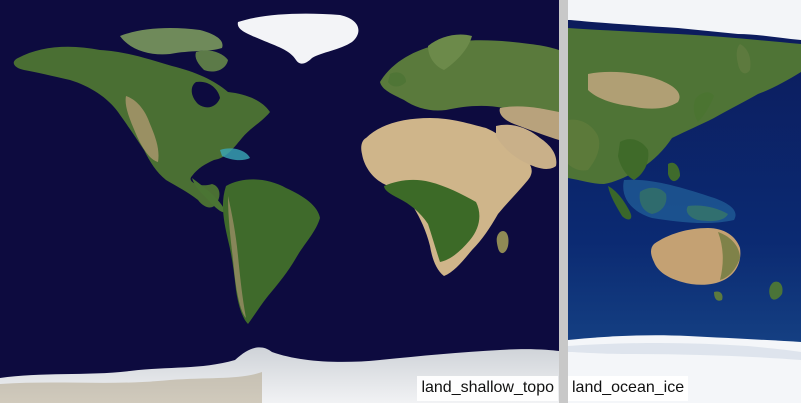  What do you see at coordinates (776, 290) in the screenshot?
I see `new-zealand` at bounding box center [776, 290].